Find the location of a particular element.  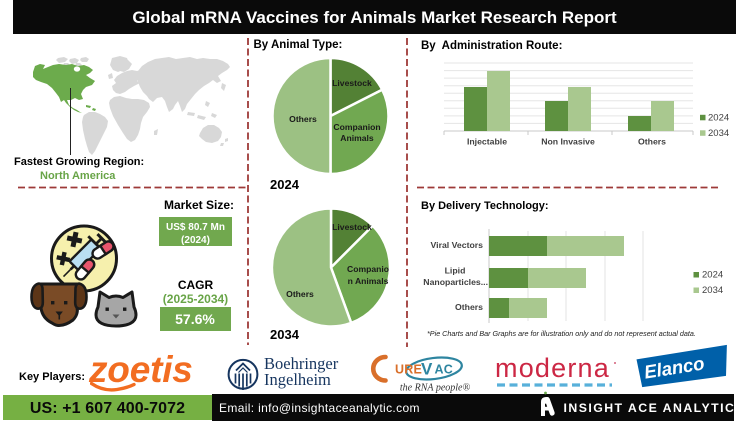

svg-text: the RNA people® is located at coordinates (435, 388).